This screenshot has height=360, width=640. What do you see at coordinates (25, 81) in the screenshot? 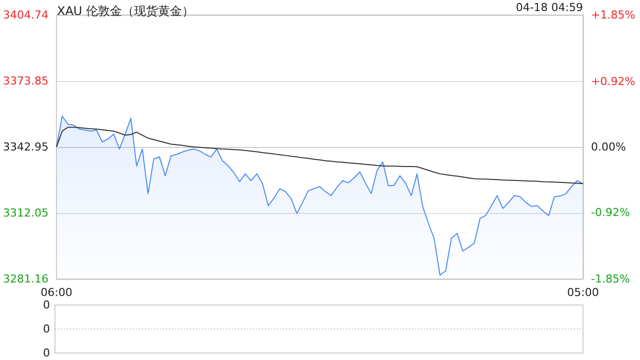
I see `y-tick-label: 3373.85` at bounding box center [25, 81].